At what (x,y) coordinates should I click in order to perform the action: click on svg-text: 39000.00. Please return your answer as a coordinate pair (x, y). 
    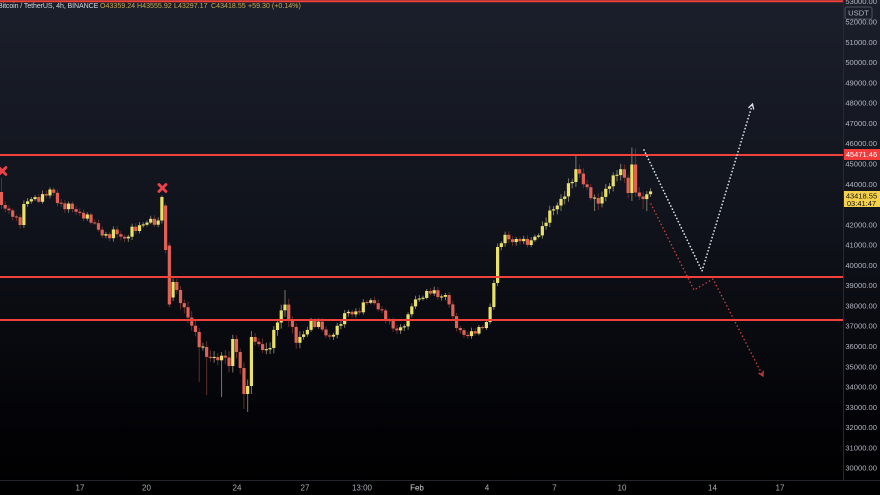
    Looking at the image, I should click on (861, 285).